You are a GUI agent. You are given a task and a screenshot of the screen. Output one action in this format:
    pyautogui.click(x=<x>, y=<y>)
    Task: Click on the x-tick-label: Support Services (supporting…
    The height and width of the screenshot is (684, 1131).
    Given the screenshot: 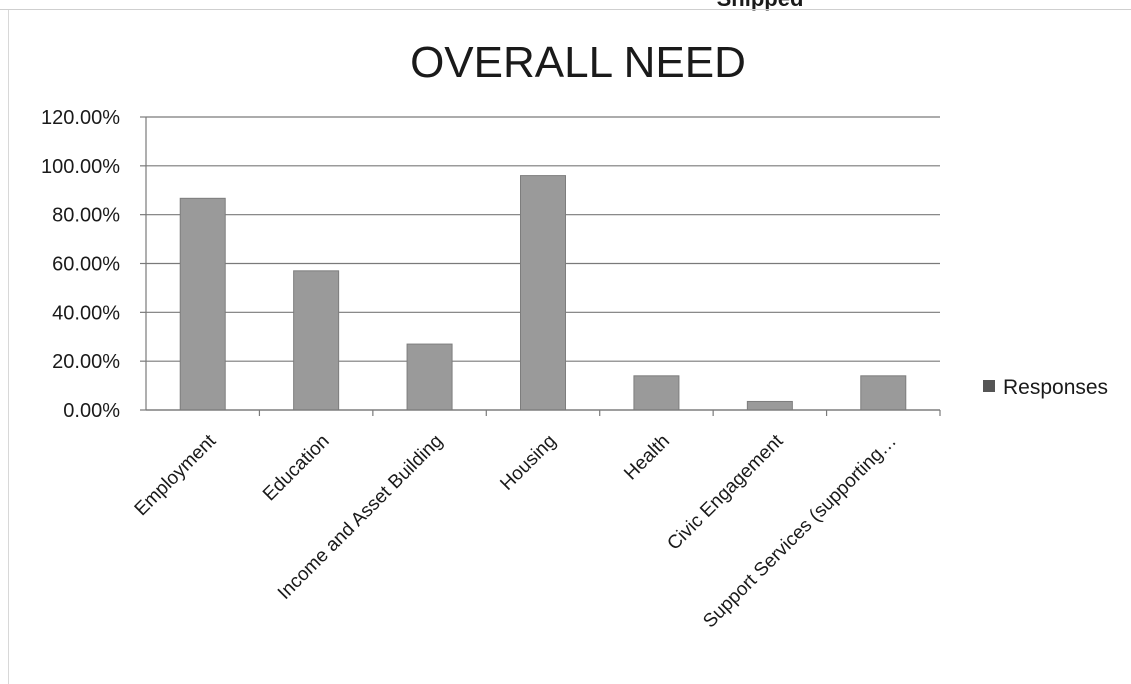 What is the action you would take?
    pyautogui.click(x=800, y=532)
    